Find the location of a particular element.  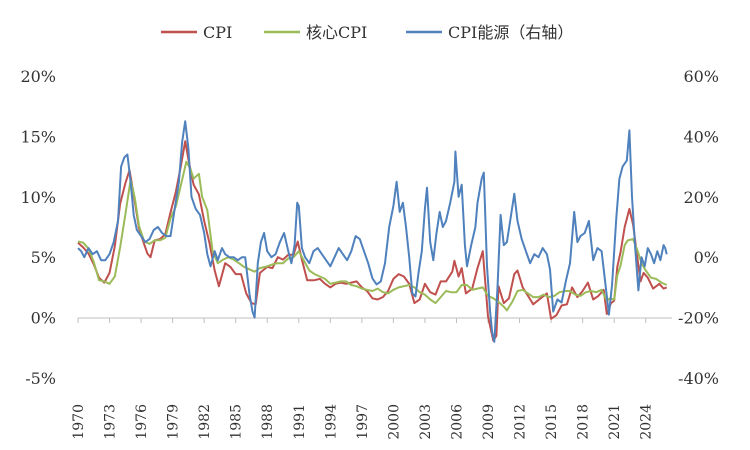

legend-label: CPI is located at coordinates (217, 32).